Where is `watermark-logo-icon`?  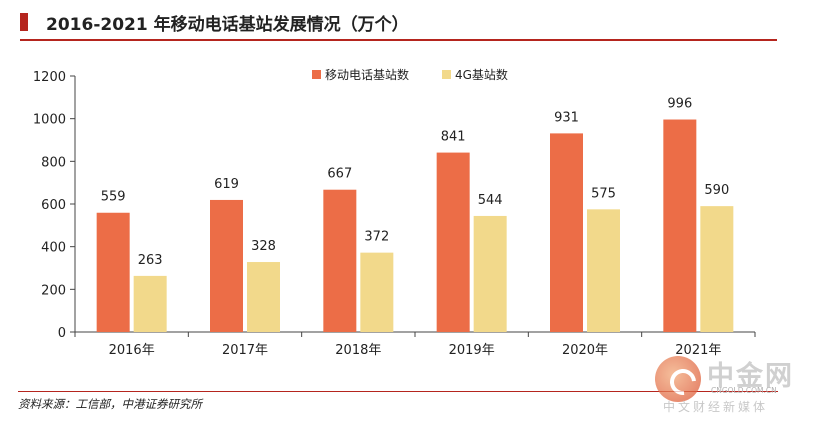 watermark-logo-icon is located at coordinates (678, 379).